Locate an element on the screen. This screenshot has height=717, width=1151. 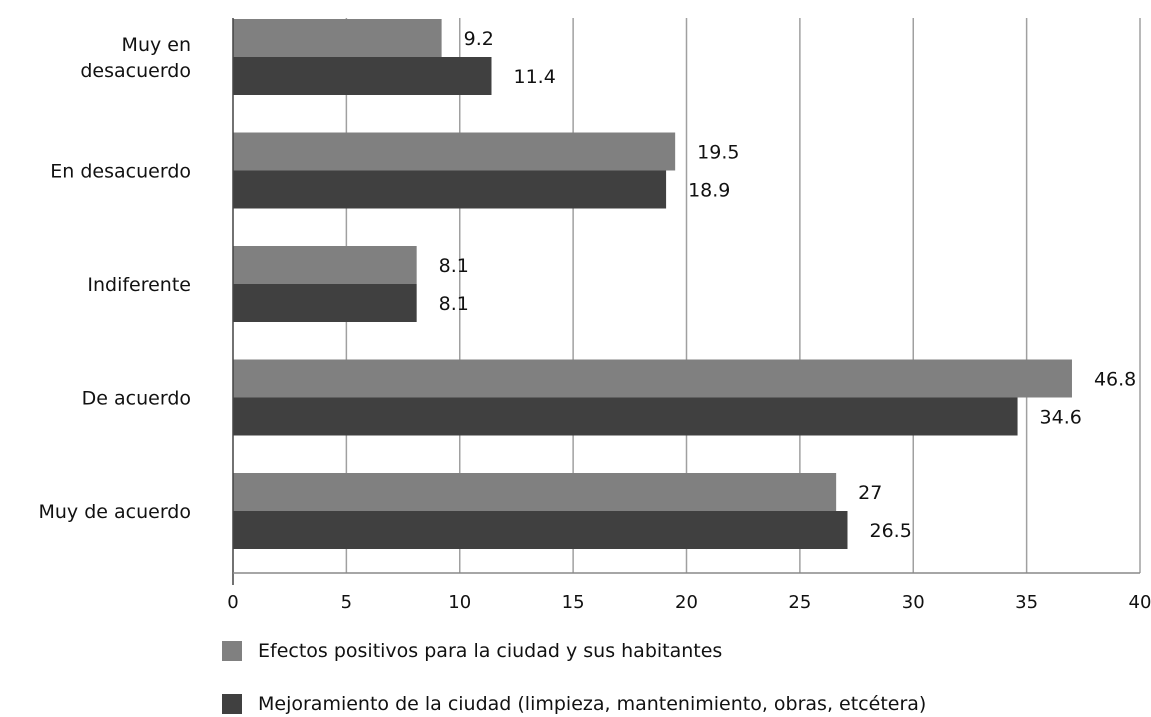
x-tick-label-0: 0 is located at coordinates (232, 602).